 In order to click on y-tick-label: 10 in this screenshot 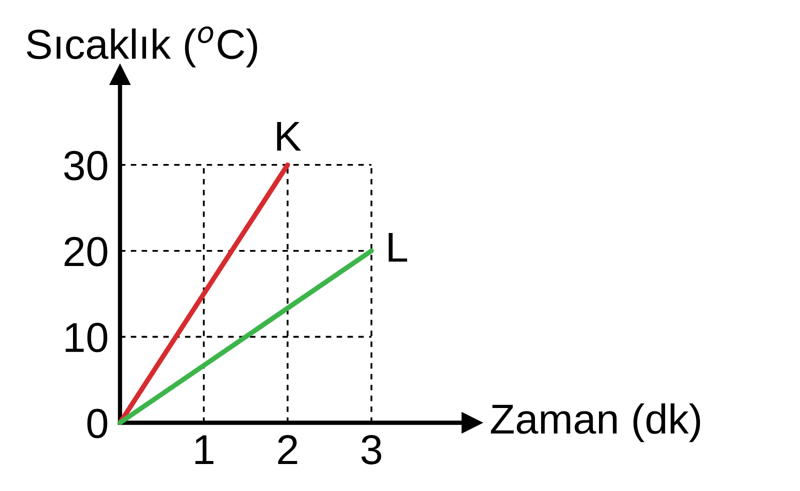, I will do `click(87, 337)`.